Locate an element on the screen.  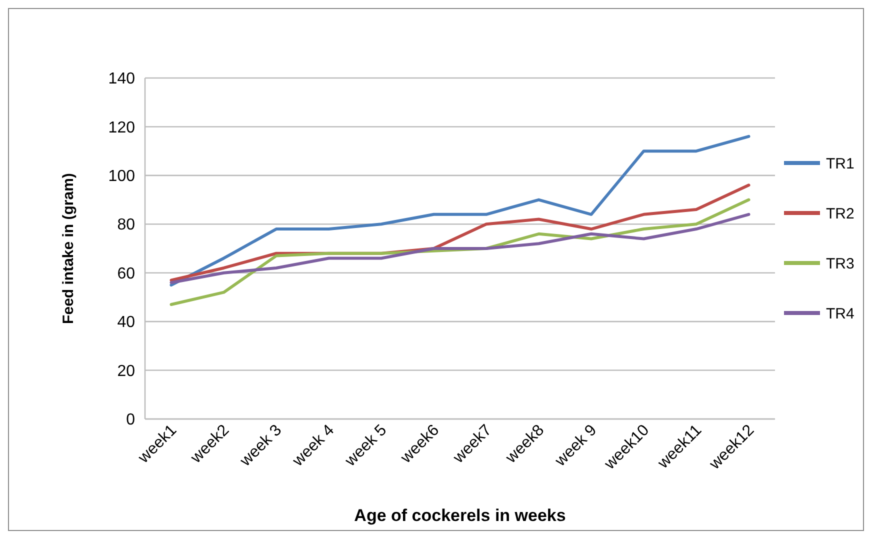
y-tick-label: 140 is located at coordinates (122, 79).